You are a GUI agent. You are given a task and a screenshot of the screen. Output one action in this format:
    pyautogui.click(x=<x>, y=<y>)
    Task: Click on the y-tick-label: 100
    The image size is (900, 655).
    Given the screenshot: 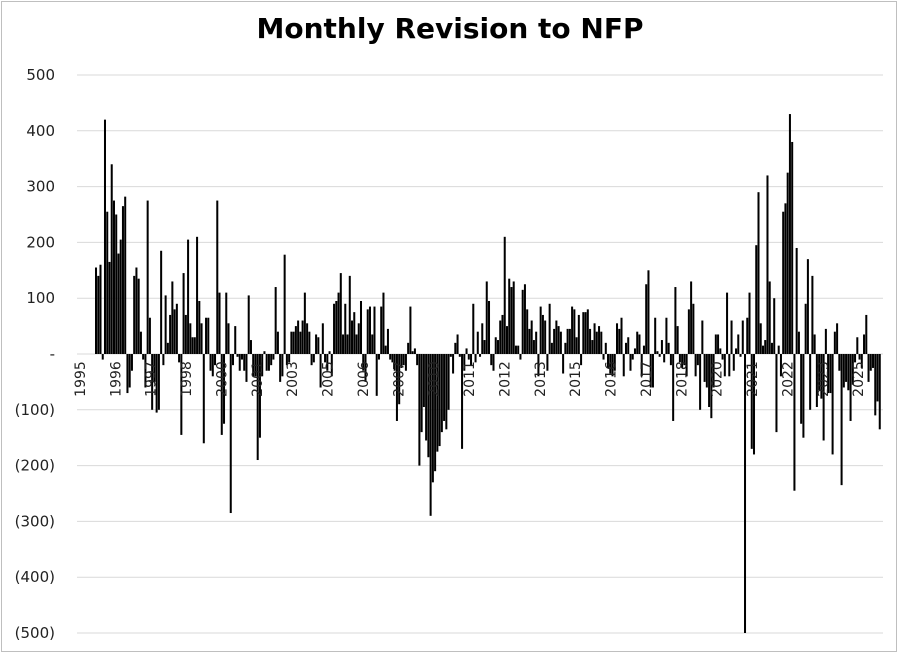 What is the action you would take?
    pyautogui.click(x=40, y=298)
    